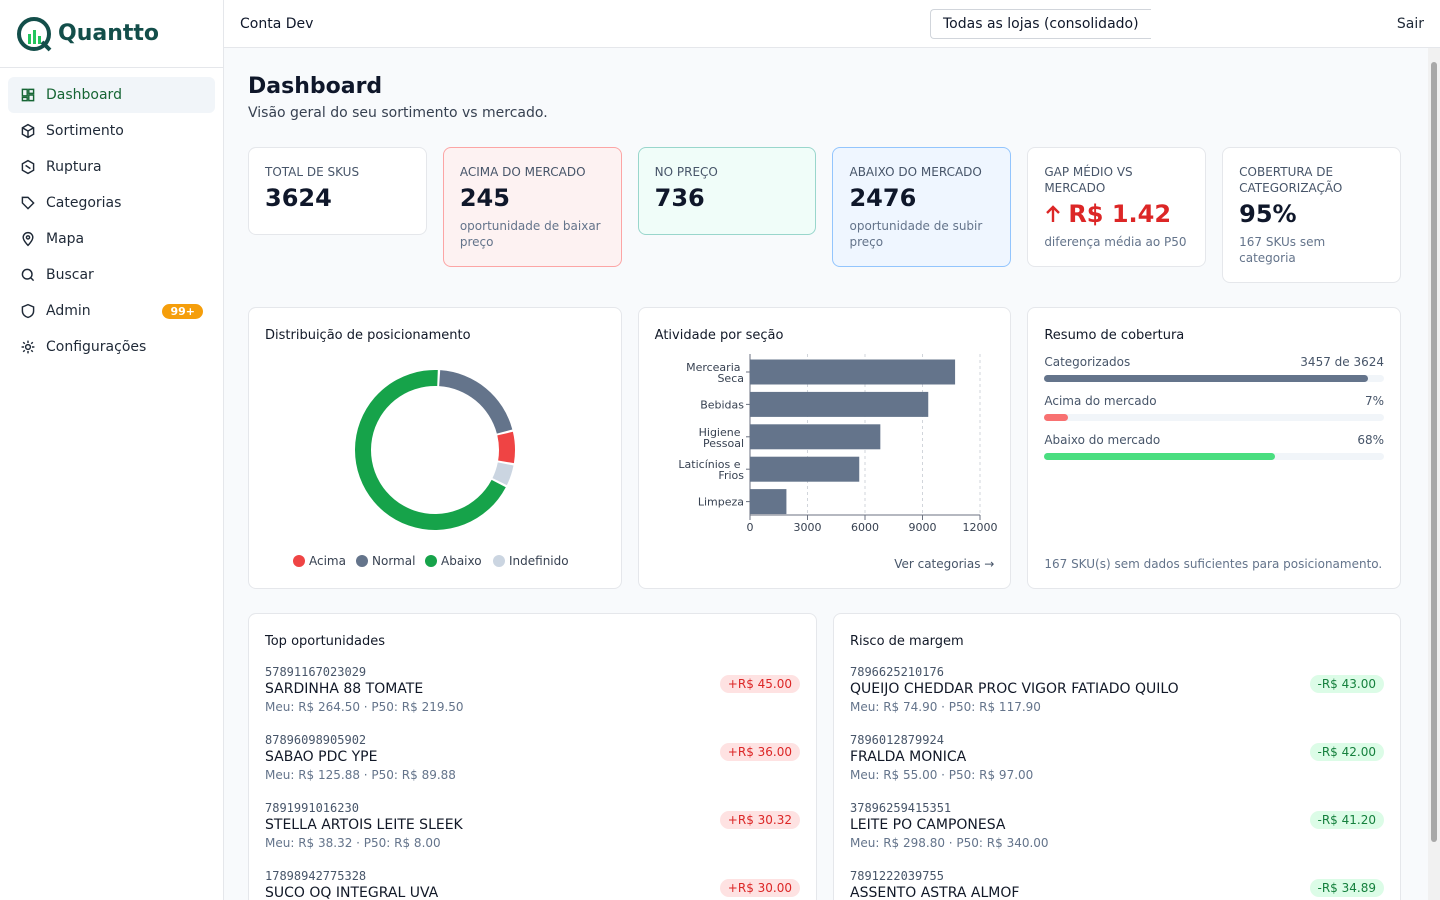 The height and width of the screenshot is (900, 1440). Describe the element at coordinates (1053, 213) in the screenshot. I see `arrow-up` at that location.